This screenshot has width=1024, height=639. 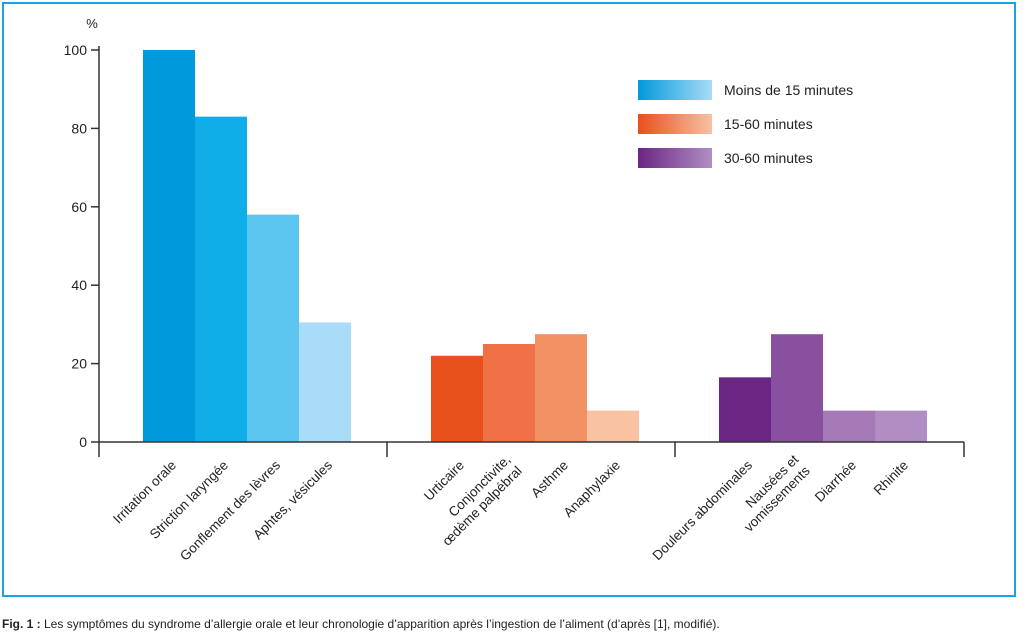 I want to click on caption-prefix: Fig. 1 :, so click(x=21, y=624).